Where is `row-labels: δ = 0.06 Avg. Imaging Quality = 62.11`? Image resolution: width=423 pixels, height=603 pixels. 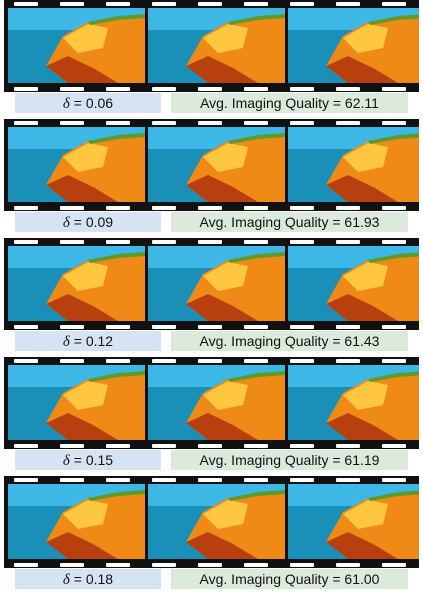
row-labels: δ = 0.06 Avg. Imaging Quality = 62.11 is located at coordinates (211, 103).